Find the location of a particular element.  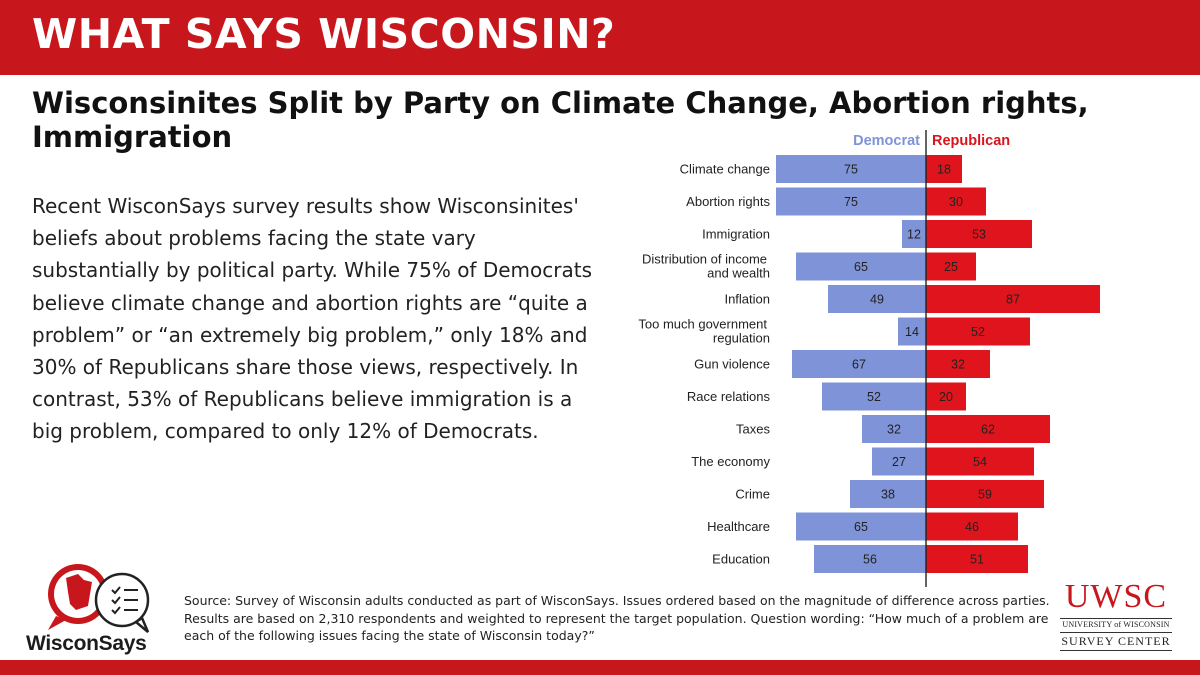

header-banner: WHAT SAYS WISCONSIN? is located at coordinates (600, 37).